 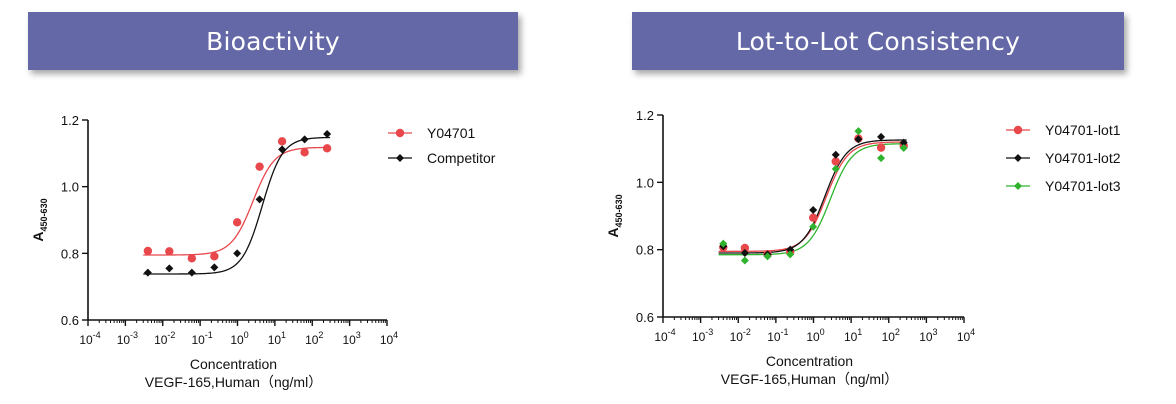 What do you see at coordinates (134, 335) in the screenshot?
I see `x-tick-label-exponent: -3` at bounding box center [134, 335].